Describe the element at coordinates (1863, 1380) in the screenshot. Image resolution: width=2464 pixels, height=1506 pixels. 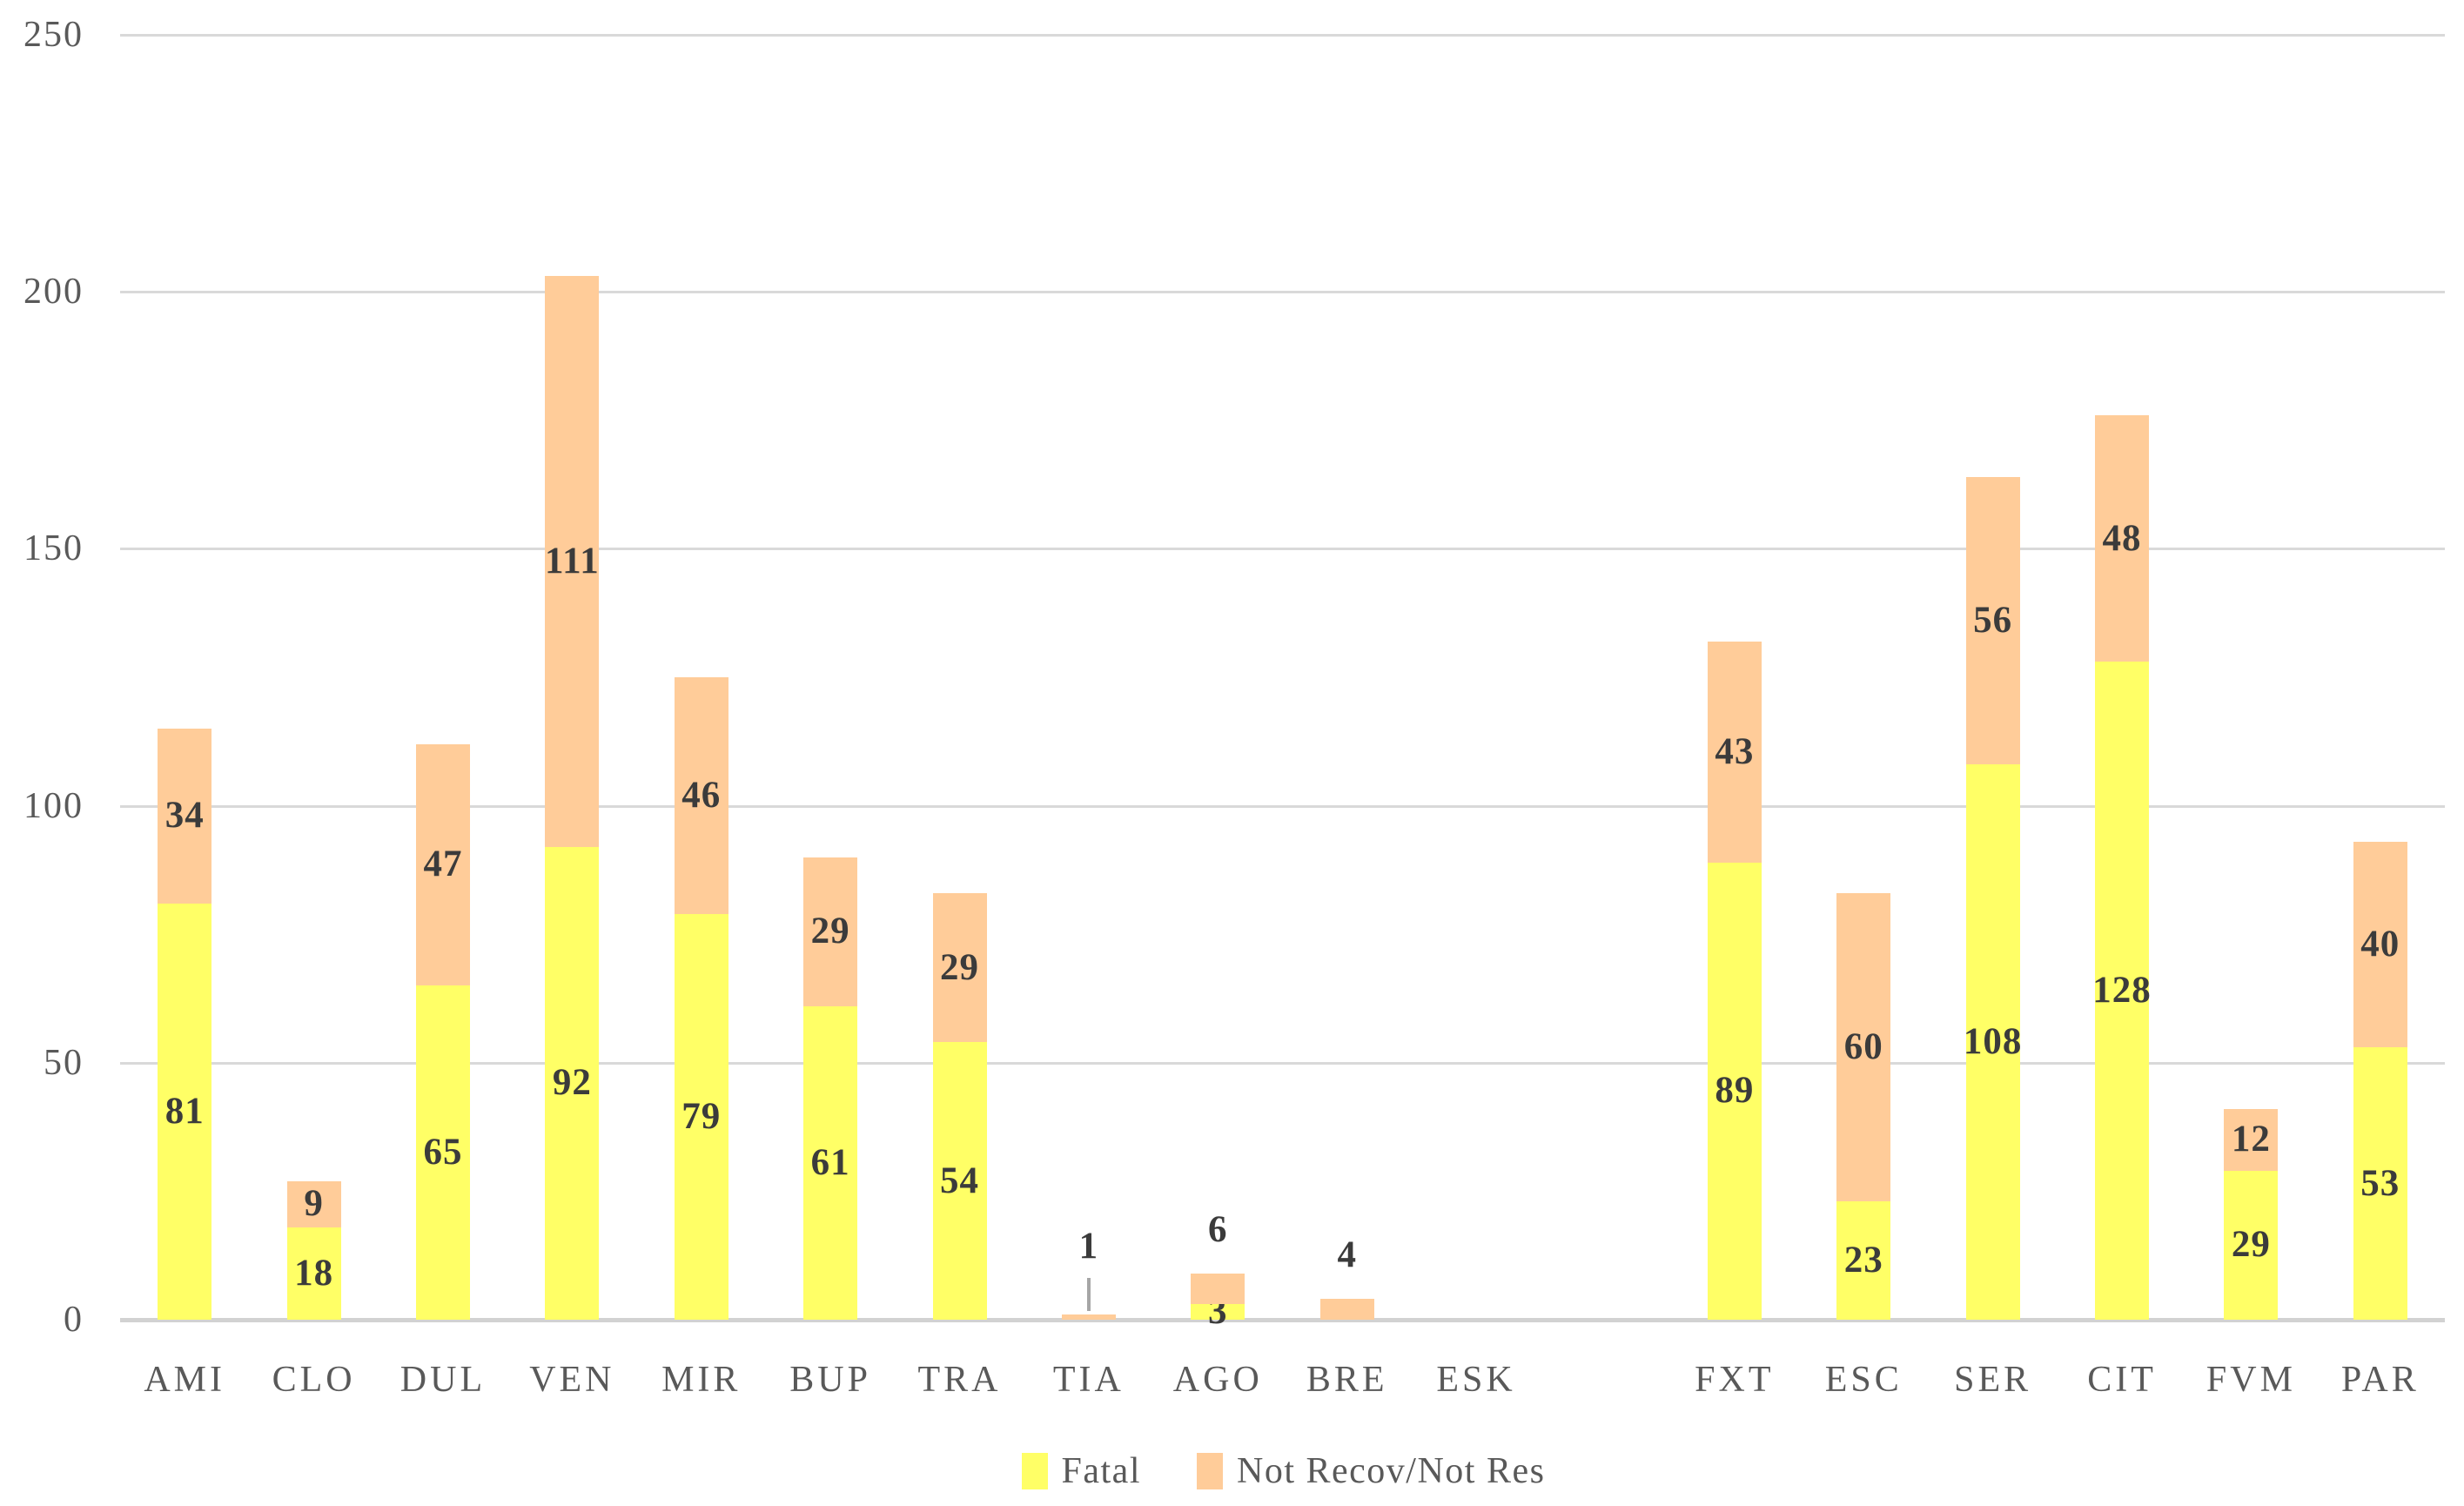
I see `x-axis-label-ESC: ESC` at that location.